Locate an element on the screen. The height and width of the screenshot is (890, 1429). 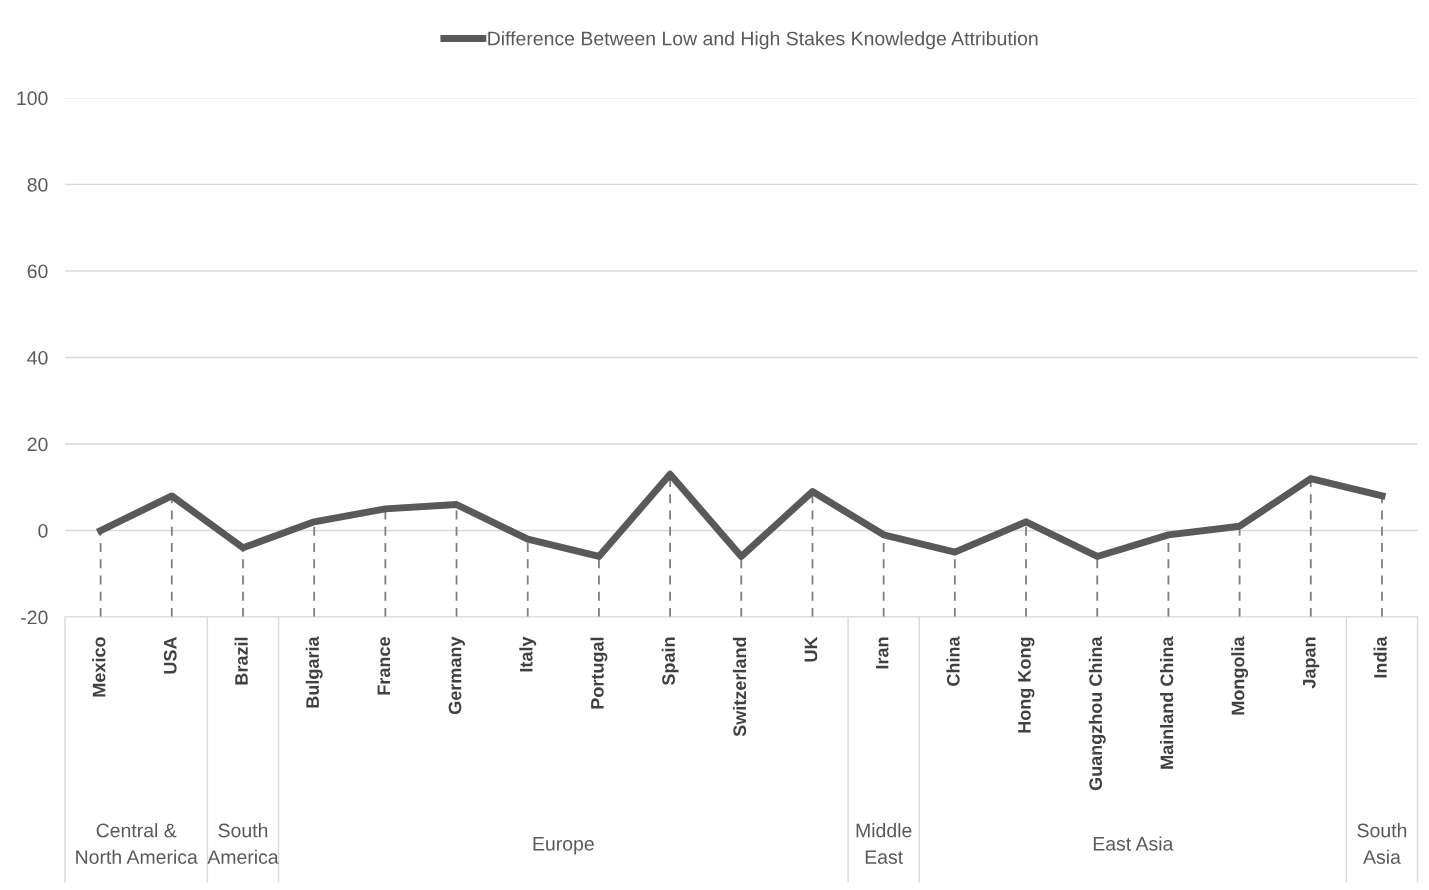
x-tick-label: Mongolia is located at coordinates (1240, 675).